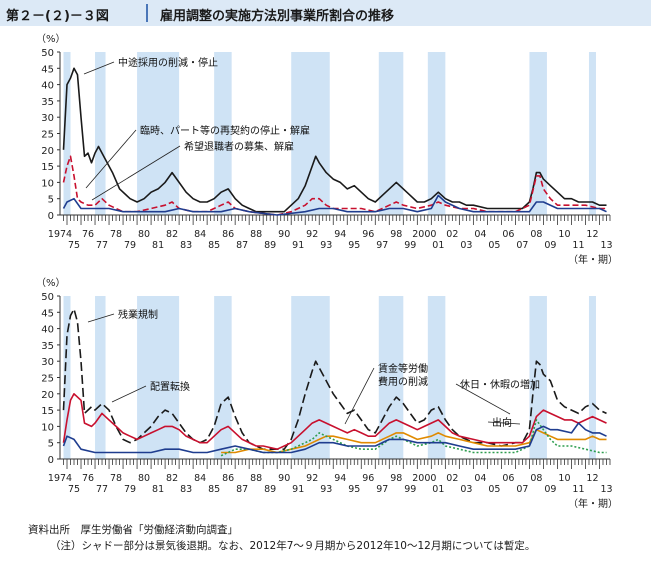  What do you see at coordinates (277, 16) in the screenshot?
I see `figure-title: 雇用調整の実施方法別事業所割合の推移` at bounding box center [277, 16].